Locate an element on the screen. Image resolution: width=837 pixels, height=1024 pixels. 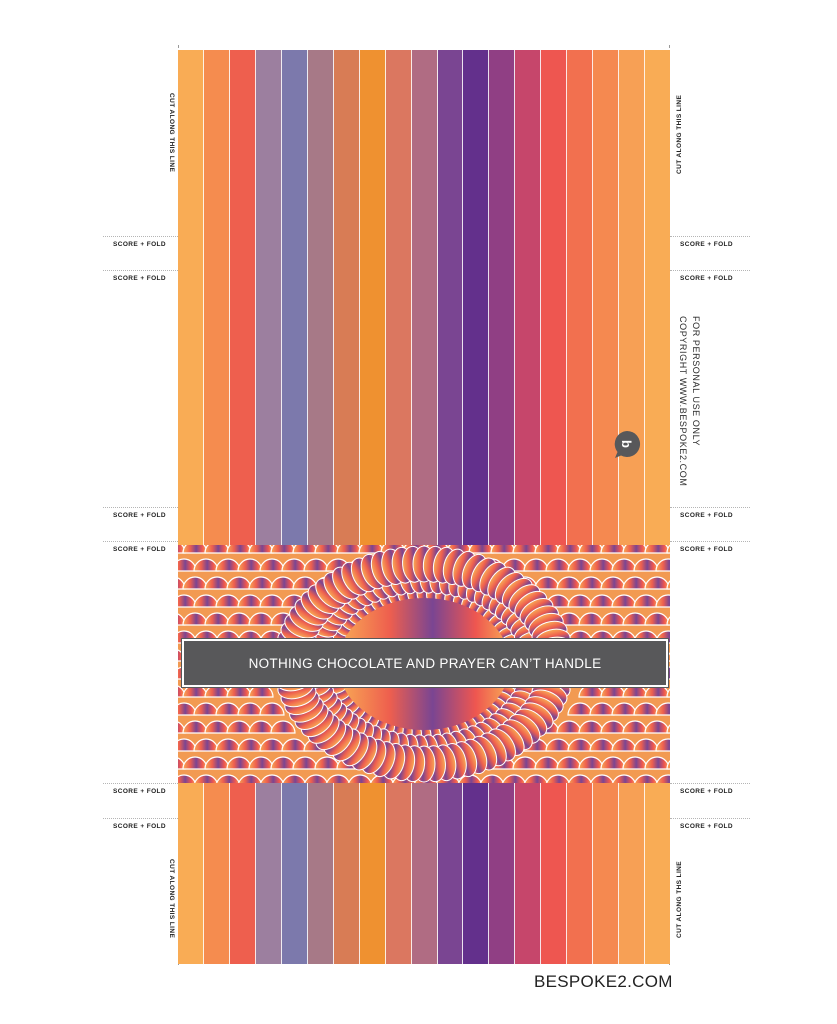
bespoke-speech-bubble-logo-icon: b is located at coordinates (627, 444).